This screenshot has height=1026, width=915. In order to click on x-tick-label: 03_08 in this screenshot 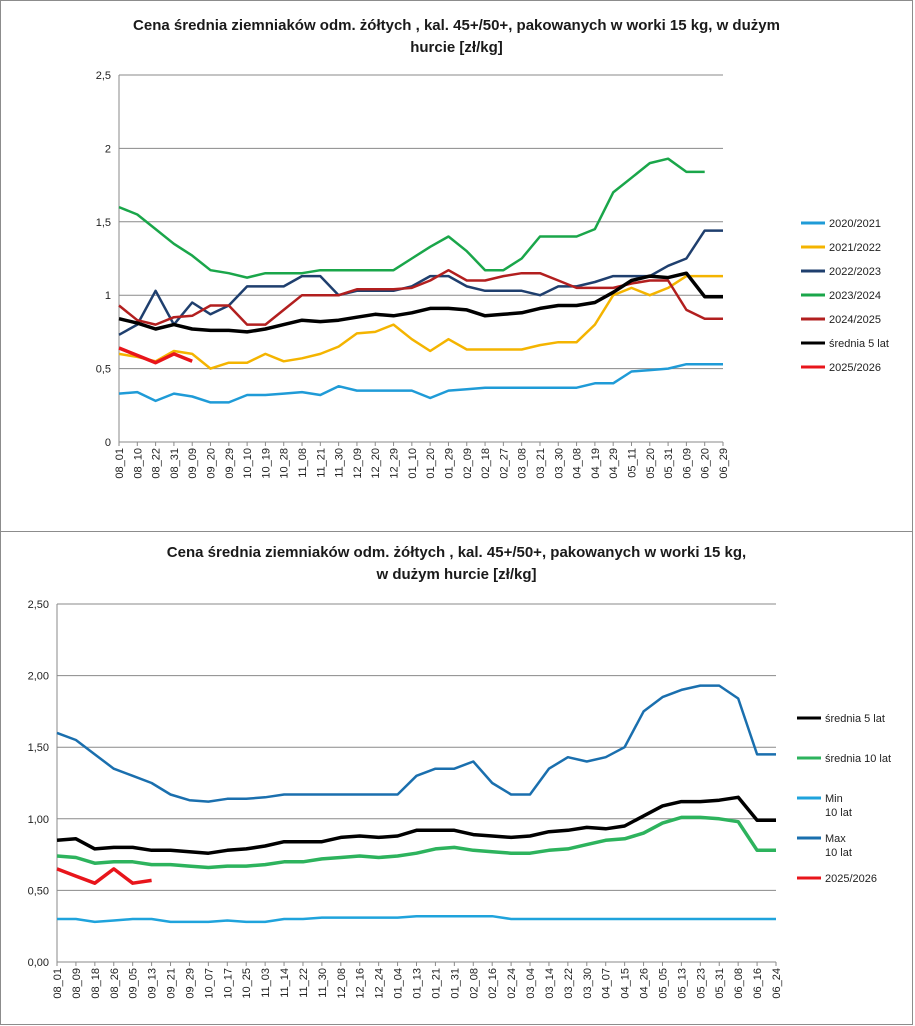, I will do `click(523, 463)`.